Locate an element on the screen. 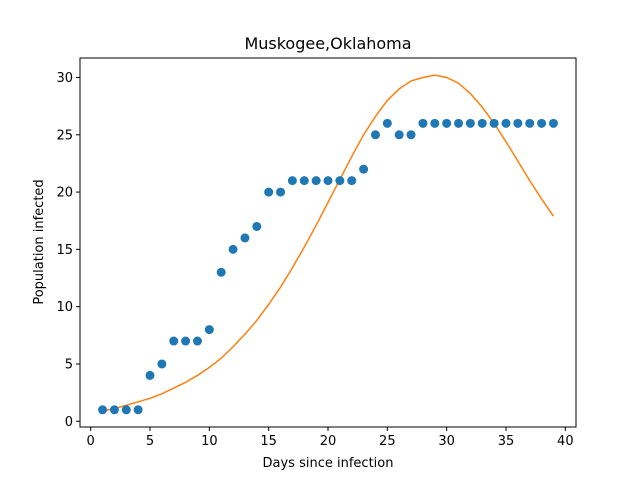  x-tick-label: 10 is located at coordinates (209, 441).